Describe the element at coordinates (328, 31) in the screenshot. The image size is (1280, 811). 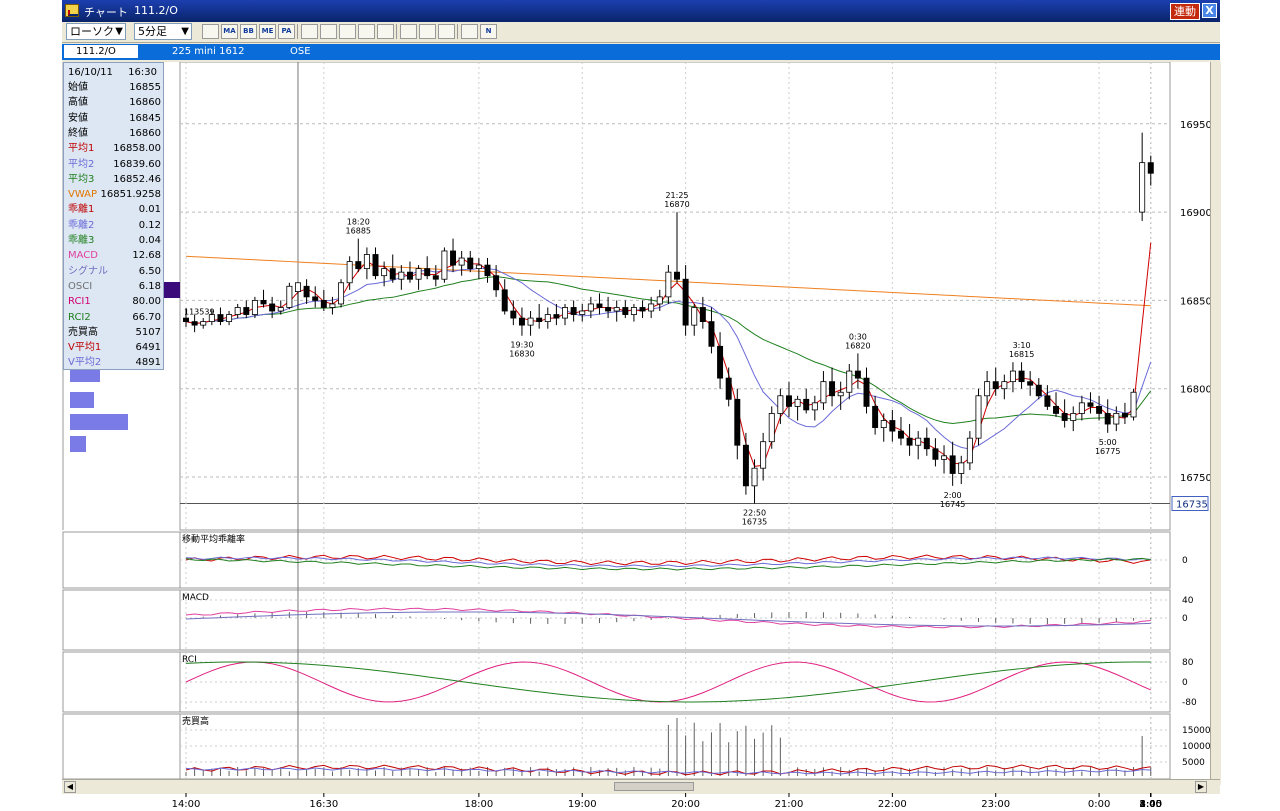
I see `fib-icon` at that location.